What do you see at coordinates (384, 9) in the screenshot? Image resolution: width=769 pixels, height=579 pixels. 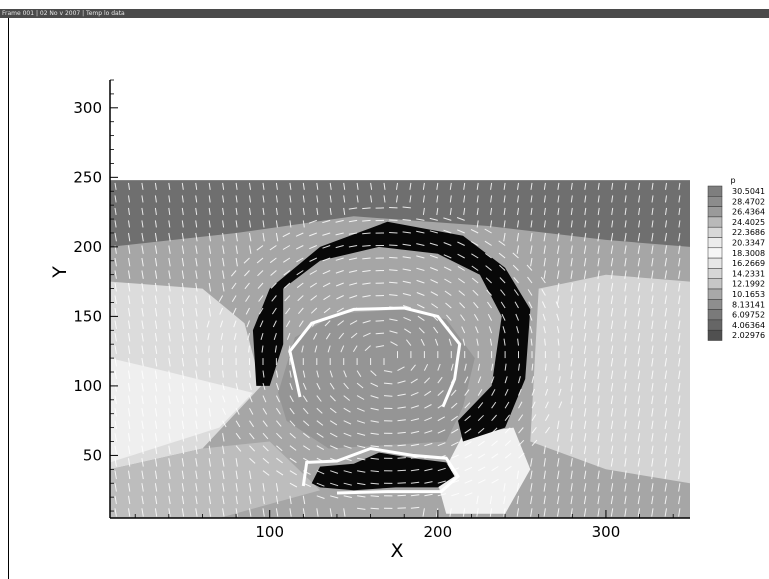 I see `frame-title-bar: Frame 001 | 02 No v 2007 | Temp lo data` at bounding box center [384, 9].